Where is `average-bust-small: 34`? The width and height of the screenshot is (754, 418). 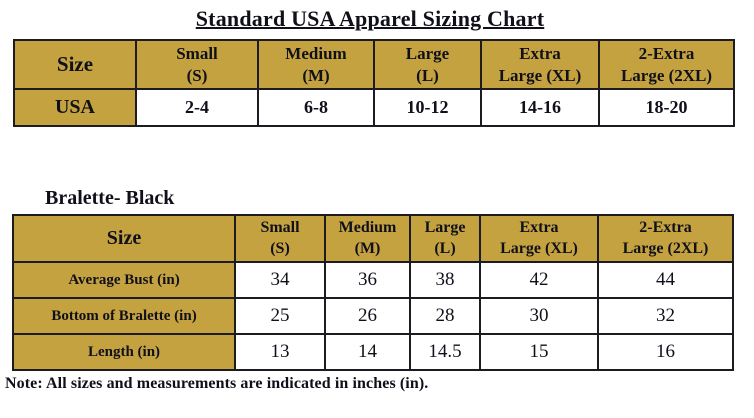
average-bust-small: 34 is located at coordinates (280, 280).